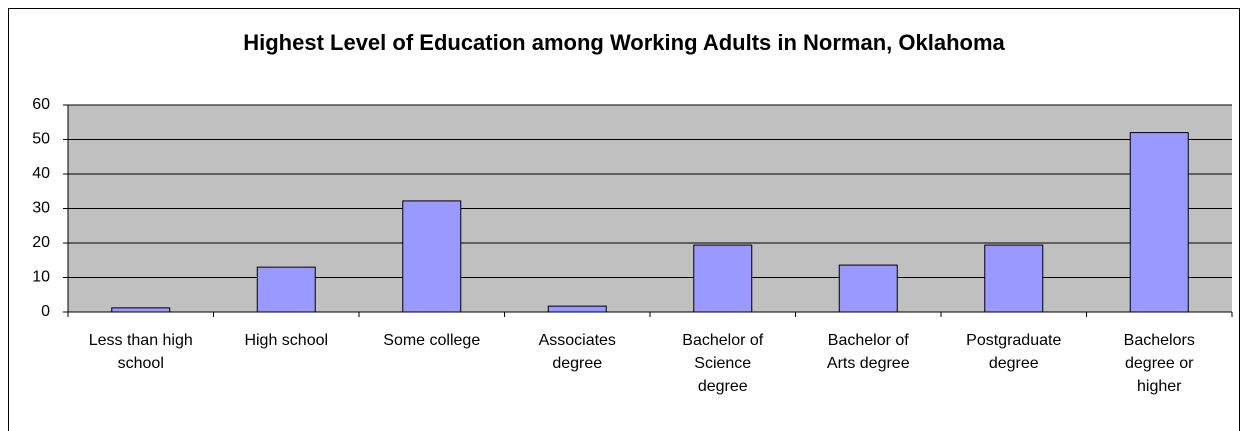 The width and height of the screenshot is (1248, 431). Describe the element at coordinates (1014, 352) in the screenshot. I see `x-tick-label: Postgraduate degree` at that location.